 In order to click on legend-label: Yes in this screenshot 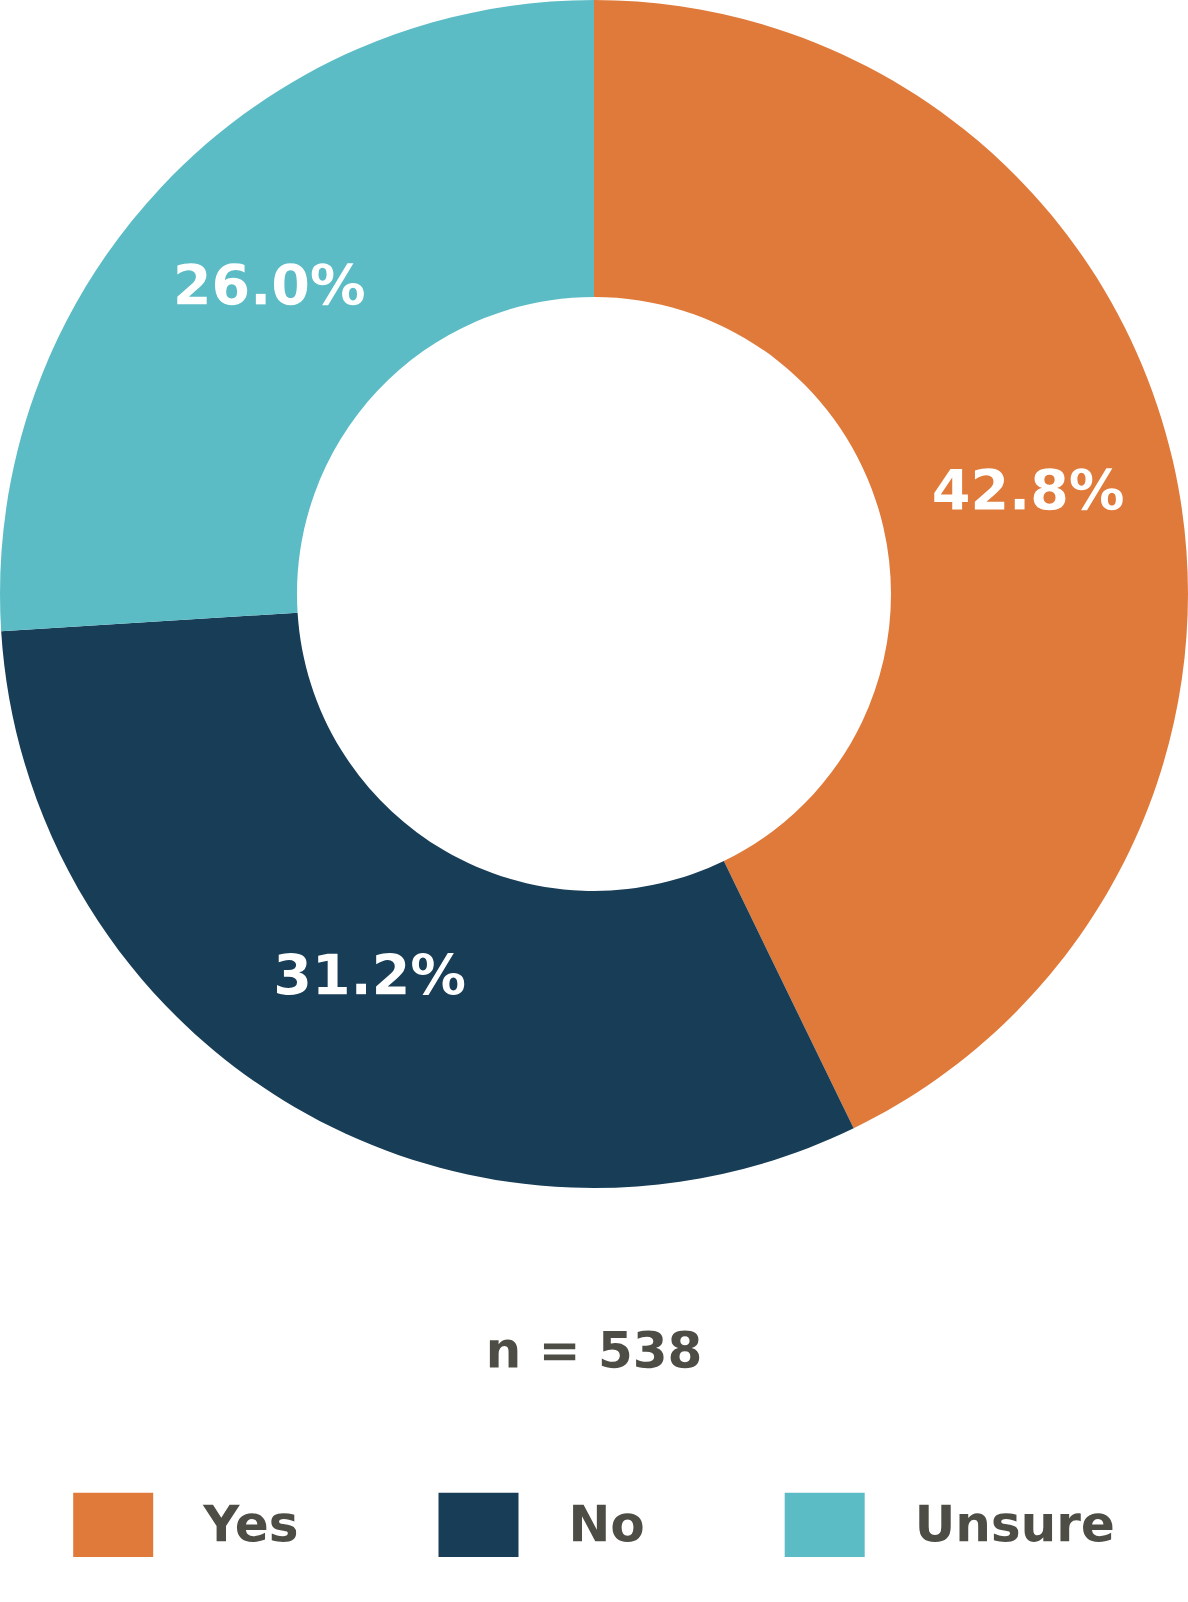, I will do `click(249, 1523)`.